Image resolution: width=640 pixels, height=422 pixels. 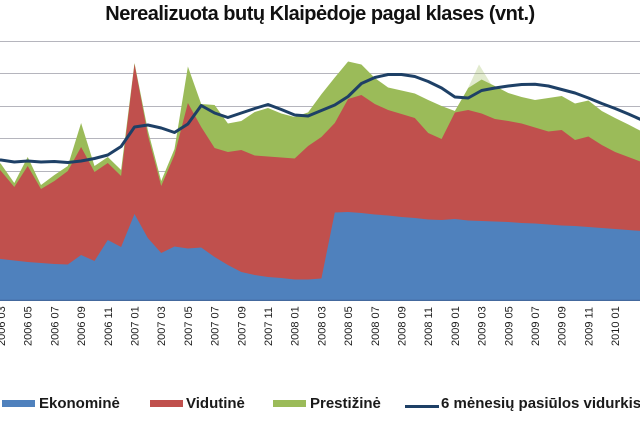 What do you see at coordinates (403, 326) in the screenshot?
I see `svg-text: 2008 09` at bounding box center [403, 326].